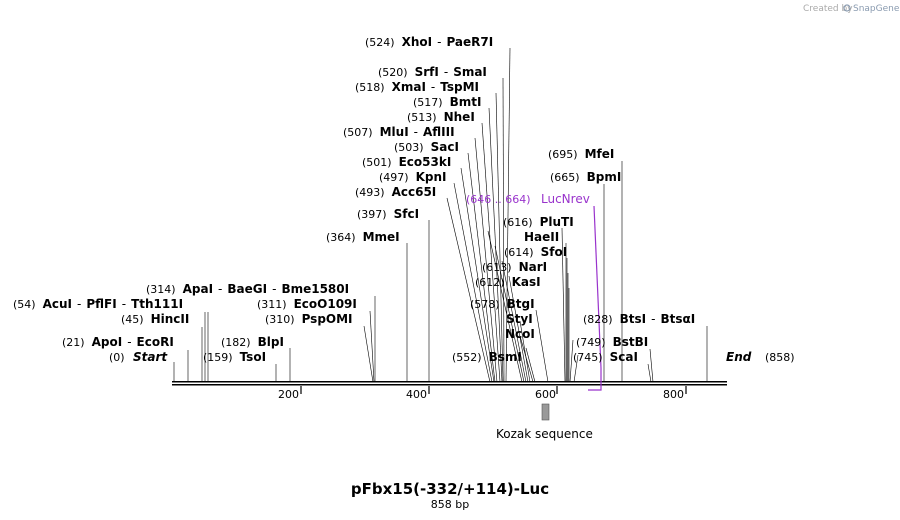 The image size is (900, 520). What do you see at coordinates (470, 72) in the screenshot?
I see `enzyme-name: SmaI` at bounding box center [470, 72].